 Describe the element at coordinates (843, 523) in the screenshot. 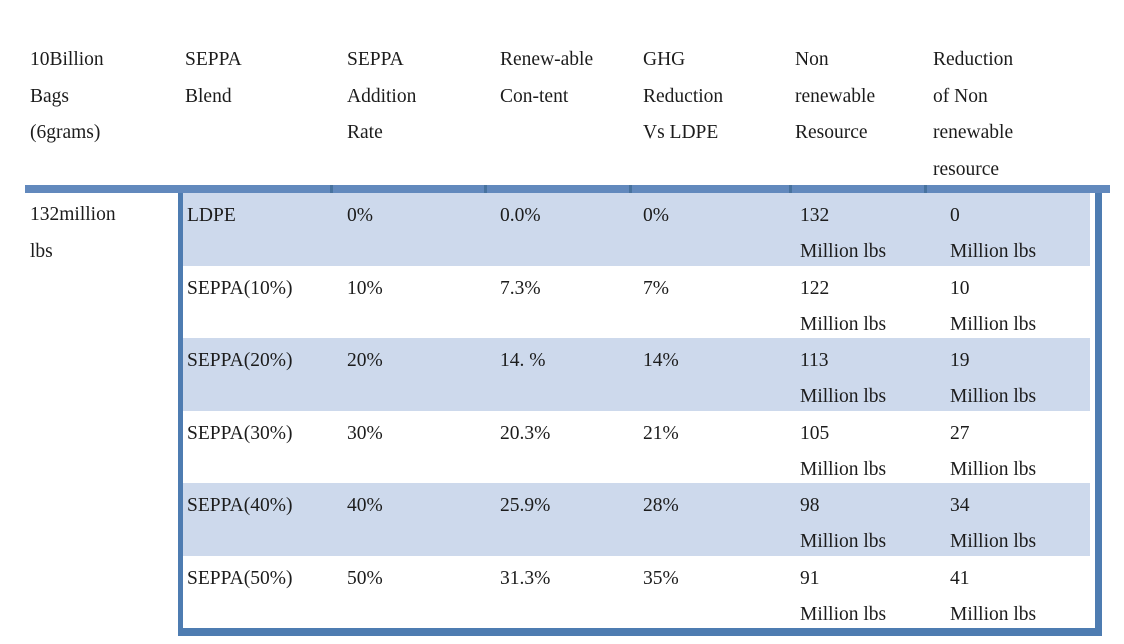

I see `cell-non-renewable: 98 Million lbs` at that location.